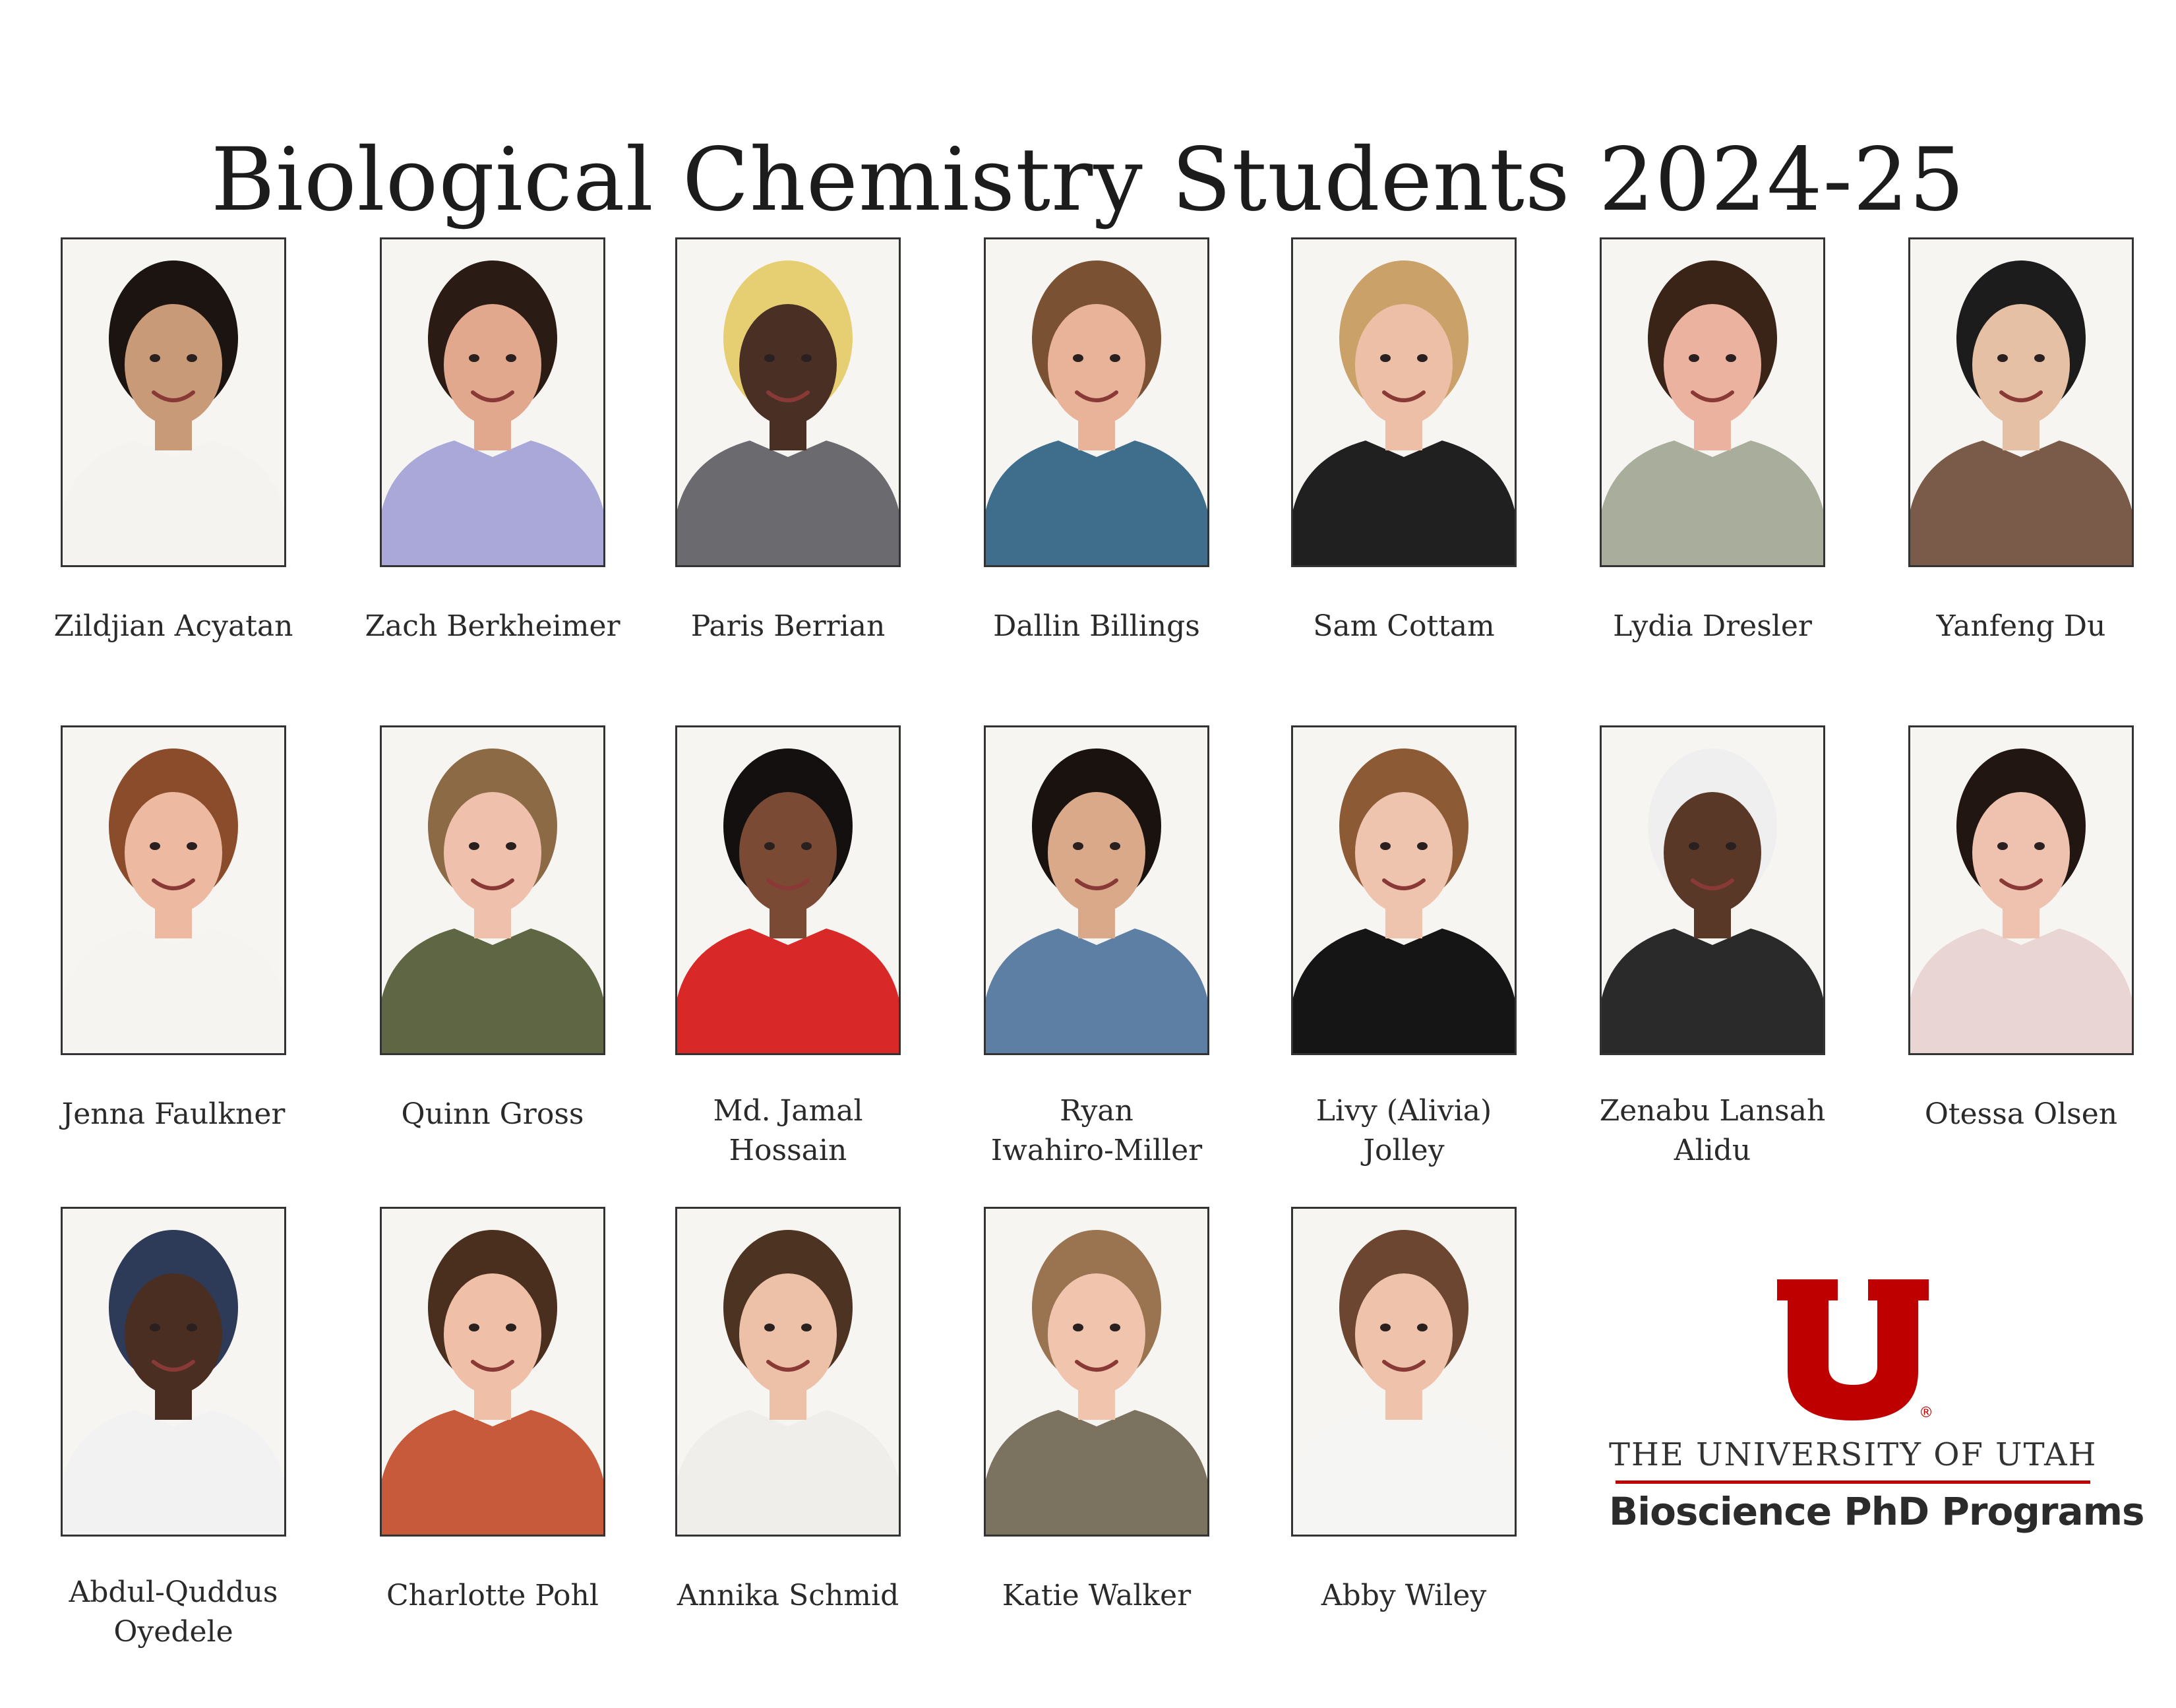 Image resolution: width=2176 pixels, height=1708 pixels. I want to click on student-name-line: Sam Cottam, so click(1404, 626).